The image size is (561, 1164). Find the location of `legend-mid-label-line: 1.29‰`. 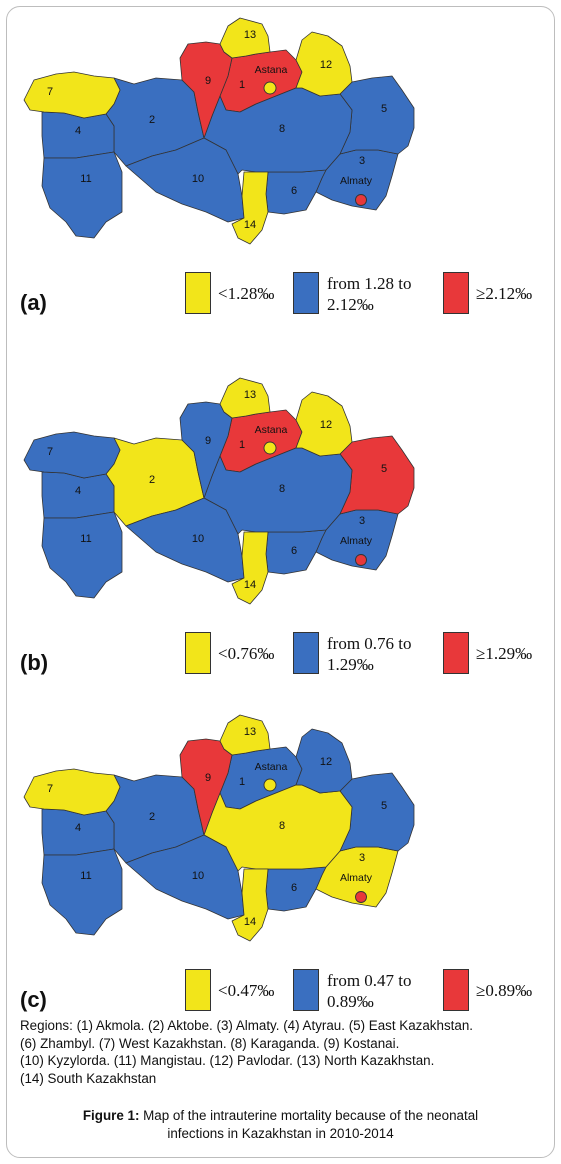

legend-mid-label-line: 1.29‰ is located at coordinates (350, 664).